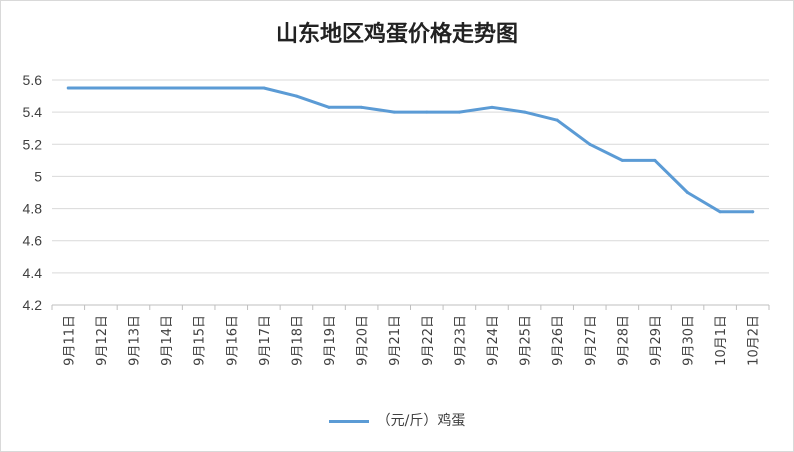  Describe the element at coordinates (363, 340) in the screenshot. I see `x-tick-label: 9月20日` at that location.